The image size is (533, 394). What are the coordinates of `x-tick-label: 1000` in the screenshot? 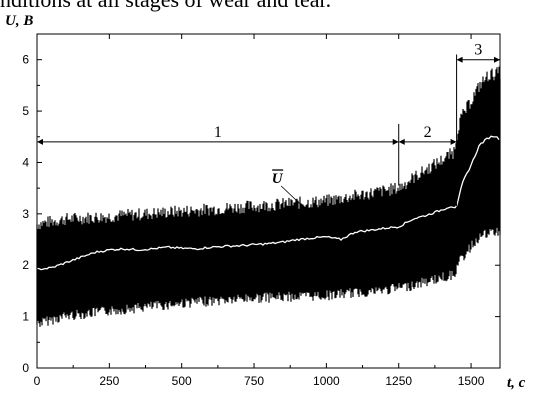 It's located at (326, 381).